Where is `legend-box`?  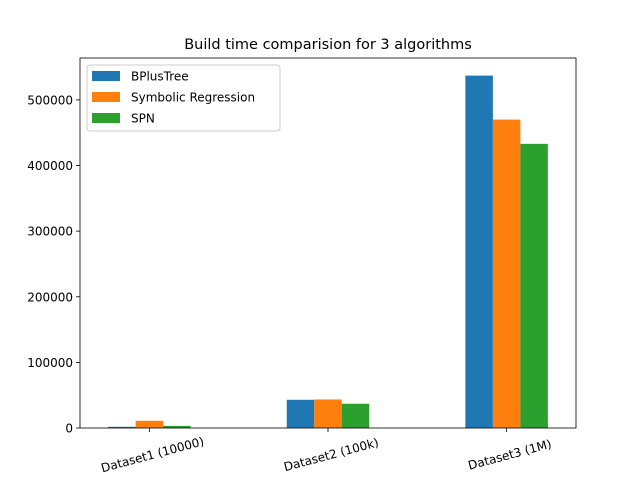
legend-box is located at coordinates (183, 98).